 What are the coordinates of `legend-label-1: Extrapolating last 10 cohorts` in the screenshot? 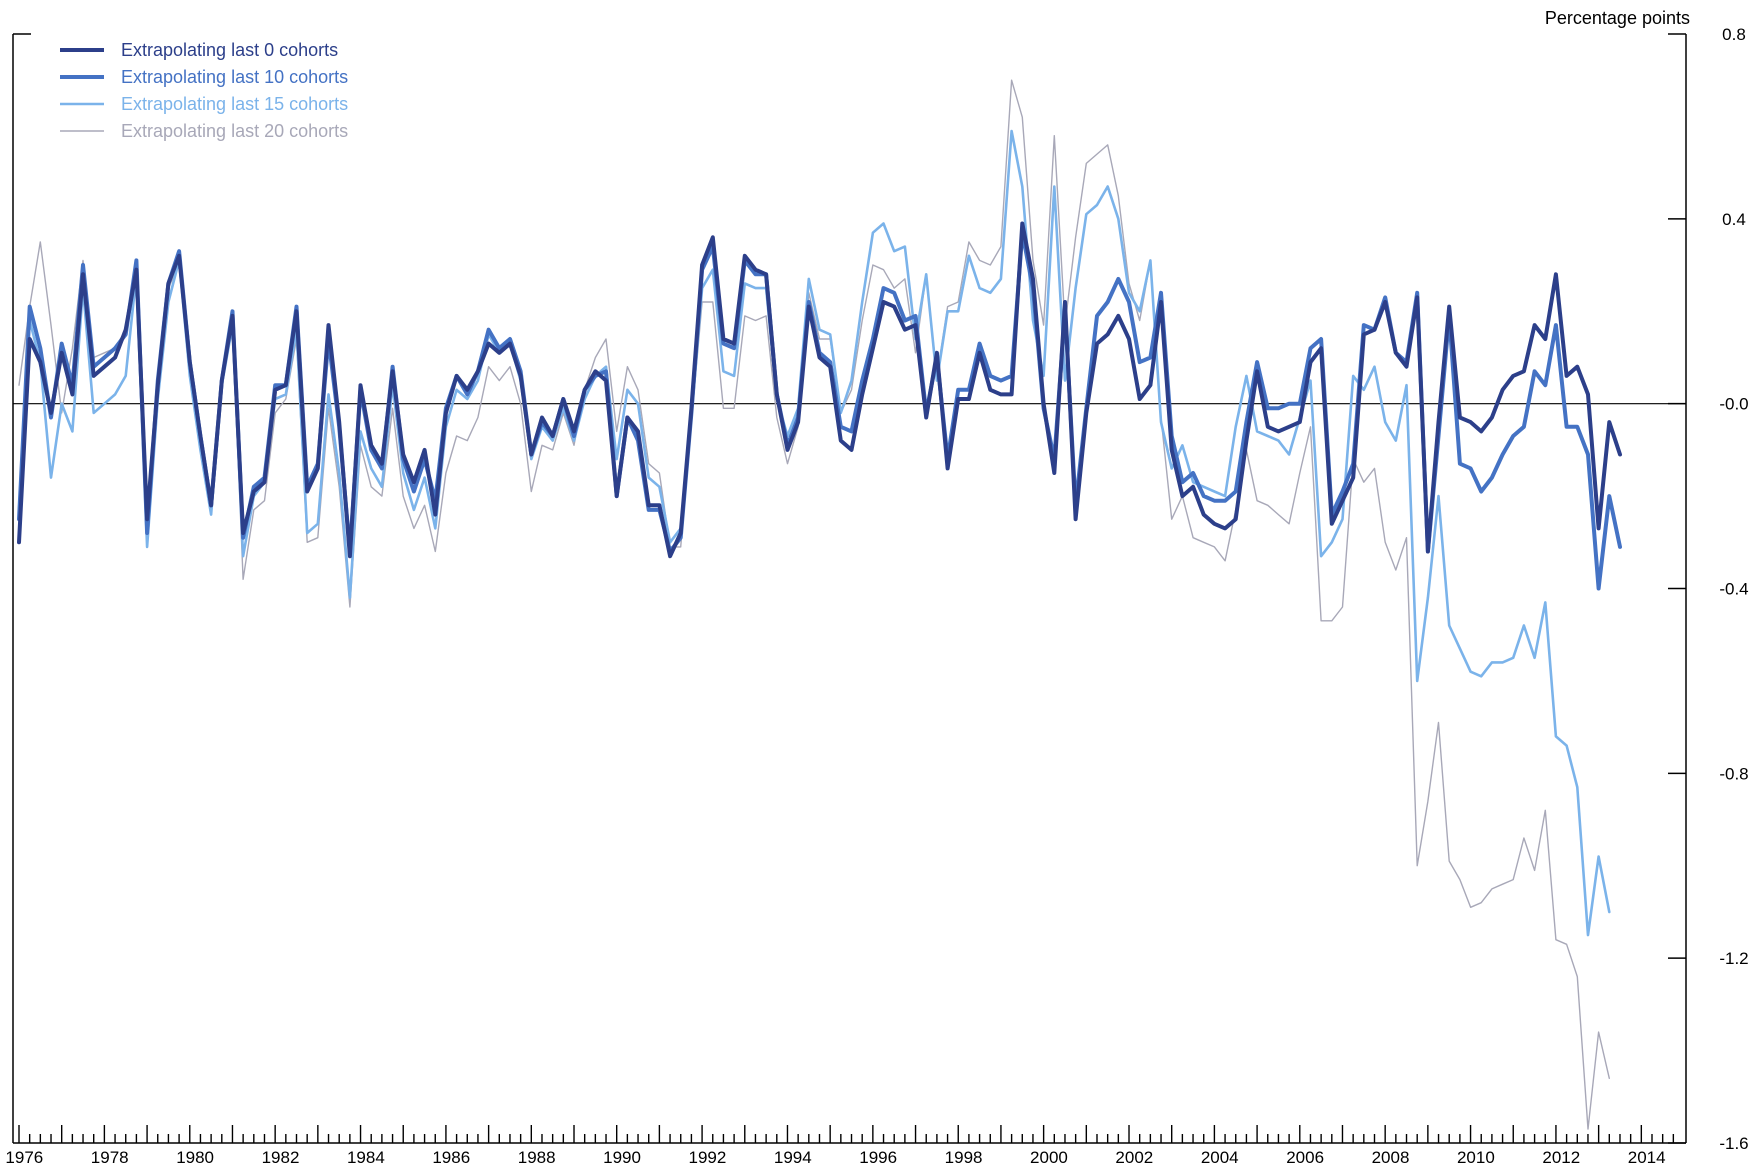 It's located at (234, 77).